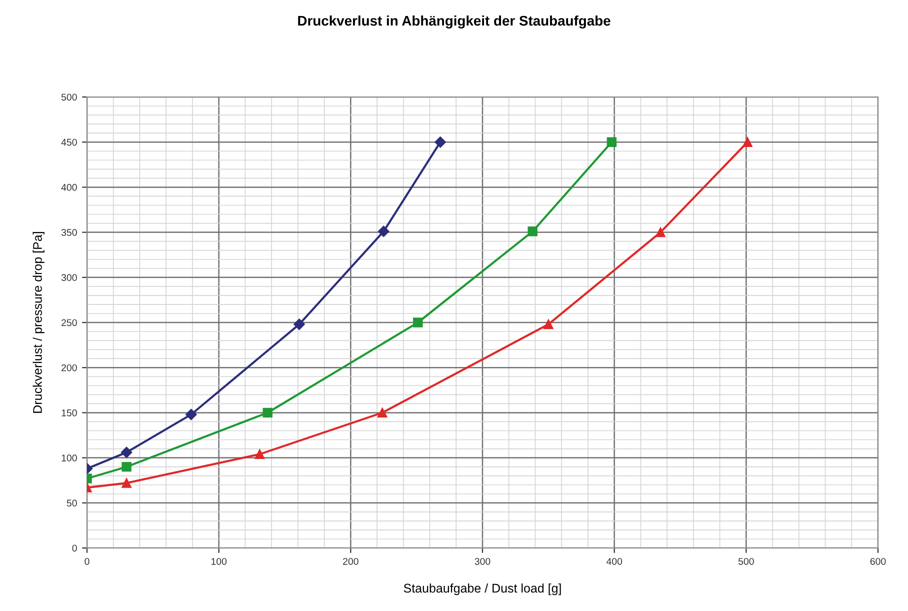 The height and width of the screenshot is (611, 908). Describe the element at coordinates (746, 561) in the screenshot. I see `x-tick-label: 500` at that location.